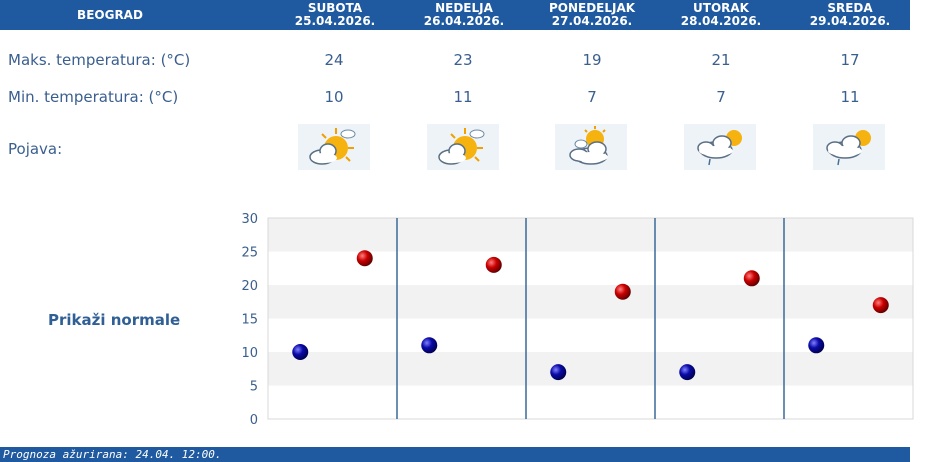 Image resolution: width=940 pixels, height=462 pixels. Describe the element at coordinates (249, 320) in the screenshot. I see `y-tick-label: 15` at that location.